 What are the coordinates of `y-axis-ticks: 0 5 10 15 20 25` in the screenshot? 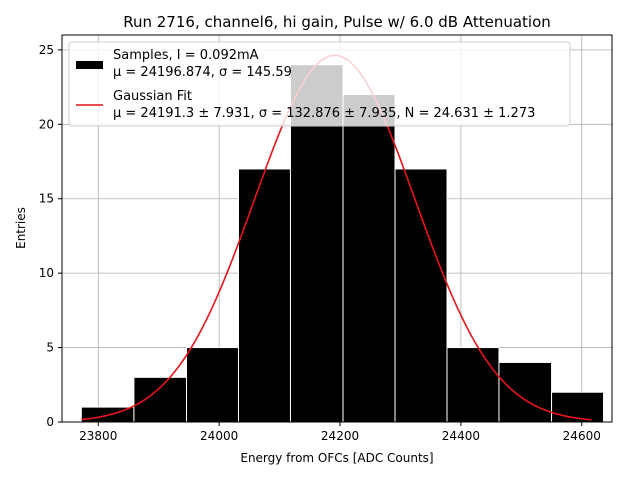 It's located at (50, 236).